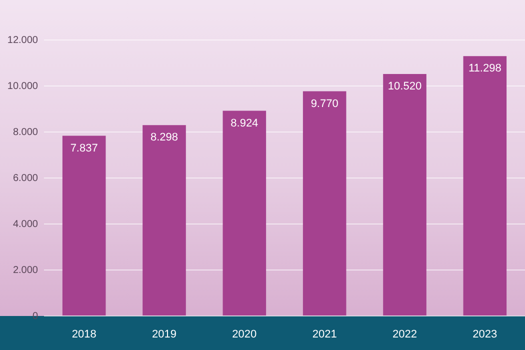 The width and height of the screenshot is (525, 350). What do you see at coordinates (244, 334) in the screenshot?
I see `x-tick-label: 2020` at bounding box center [244, 334].